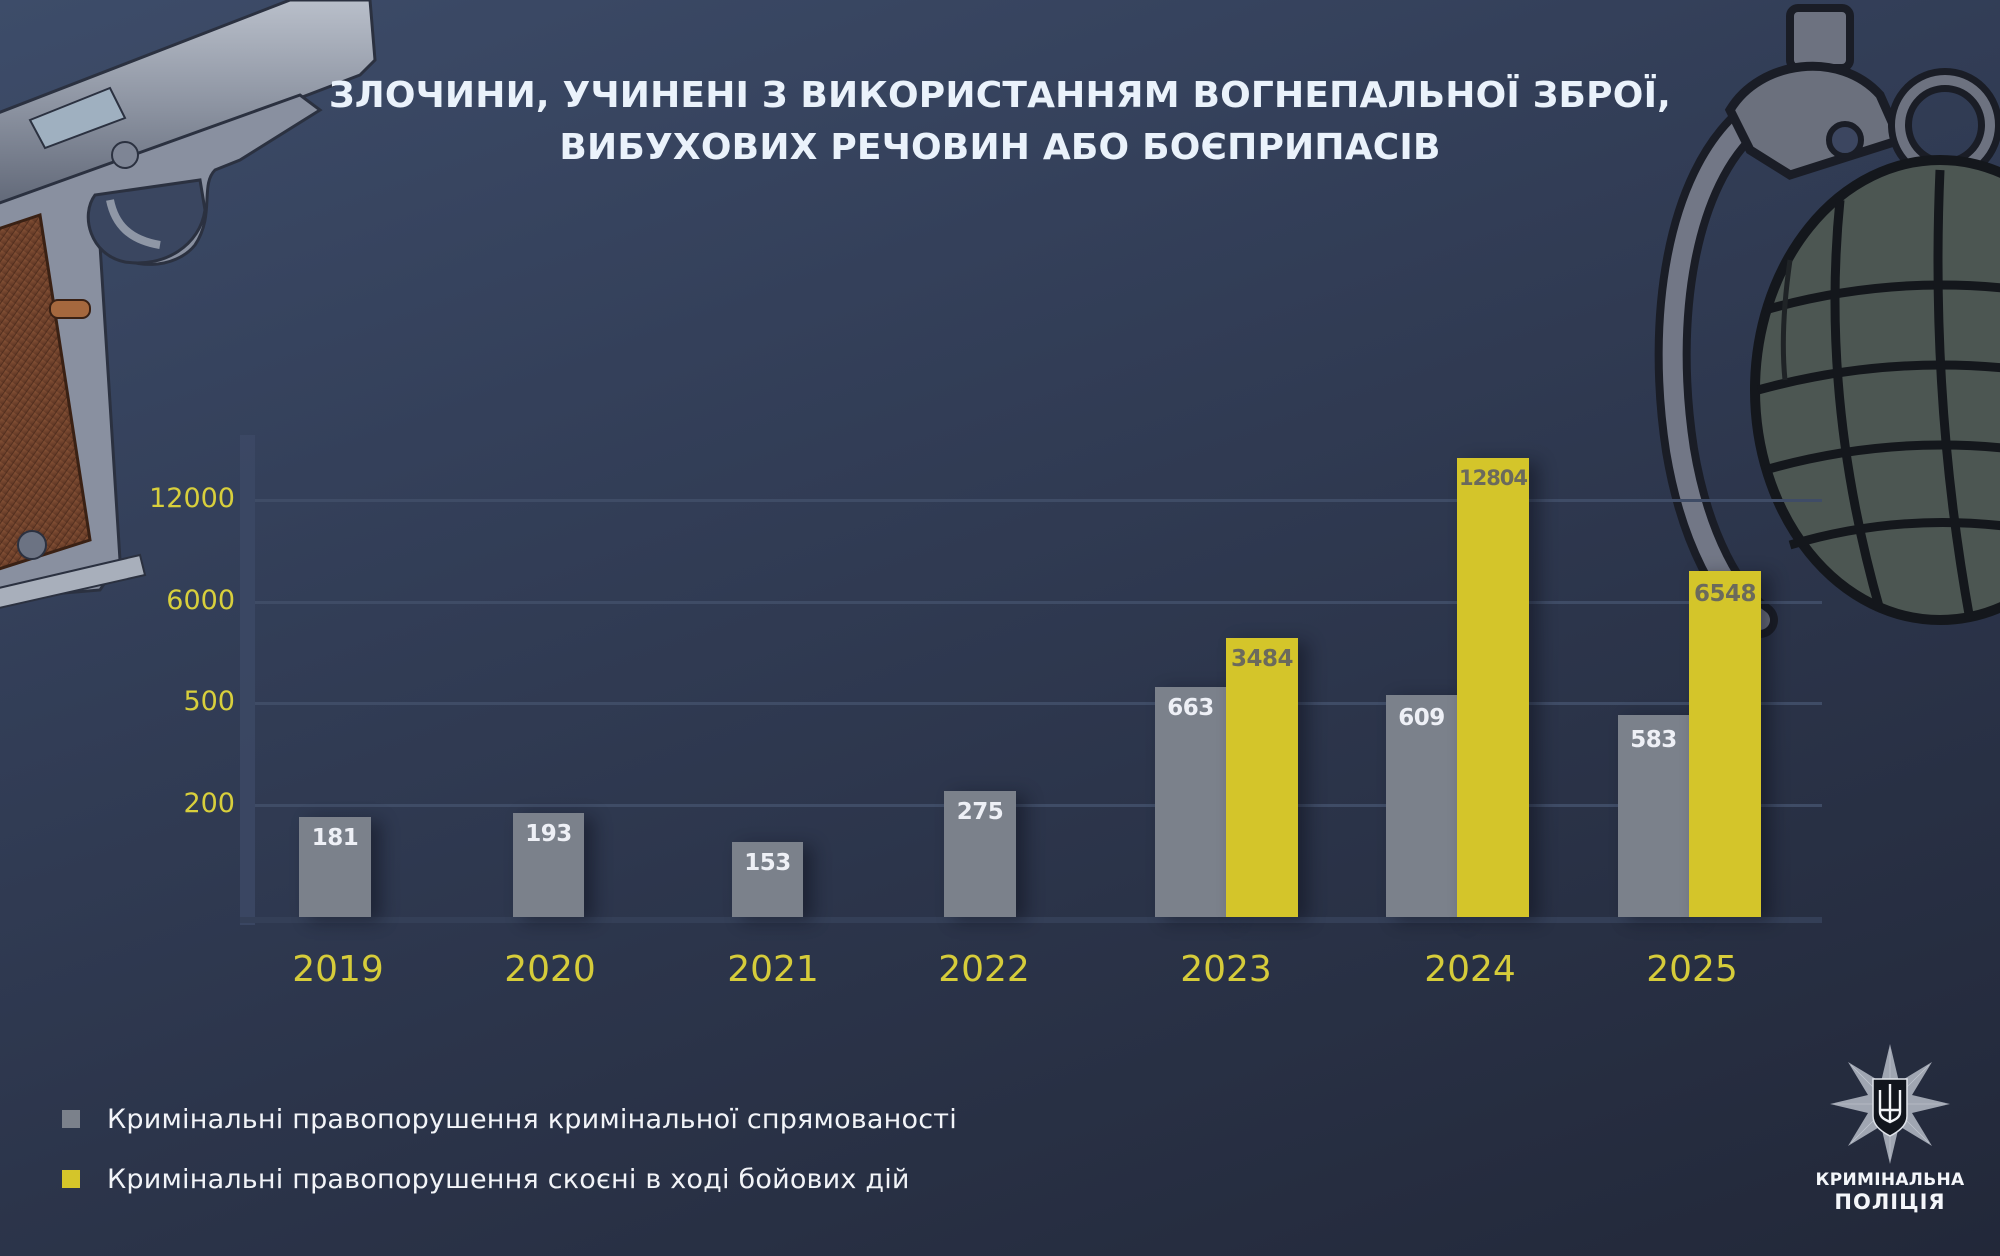 Image resolution: width=2000 pixels, height=1256 pixels. What do you see at coordinates (247, 680) in the screenshot?
I see `y-axis-line` at bounding box center [247, 680].